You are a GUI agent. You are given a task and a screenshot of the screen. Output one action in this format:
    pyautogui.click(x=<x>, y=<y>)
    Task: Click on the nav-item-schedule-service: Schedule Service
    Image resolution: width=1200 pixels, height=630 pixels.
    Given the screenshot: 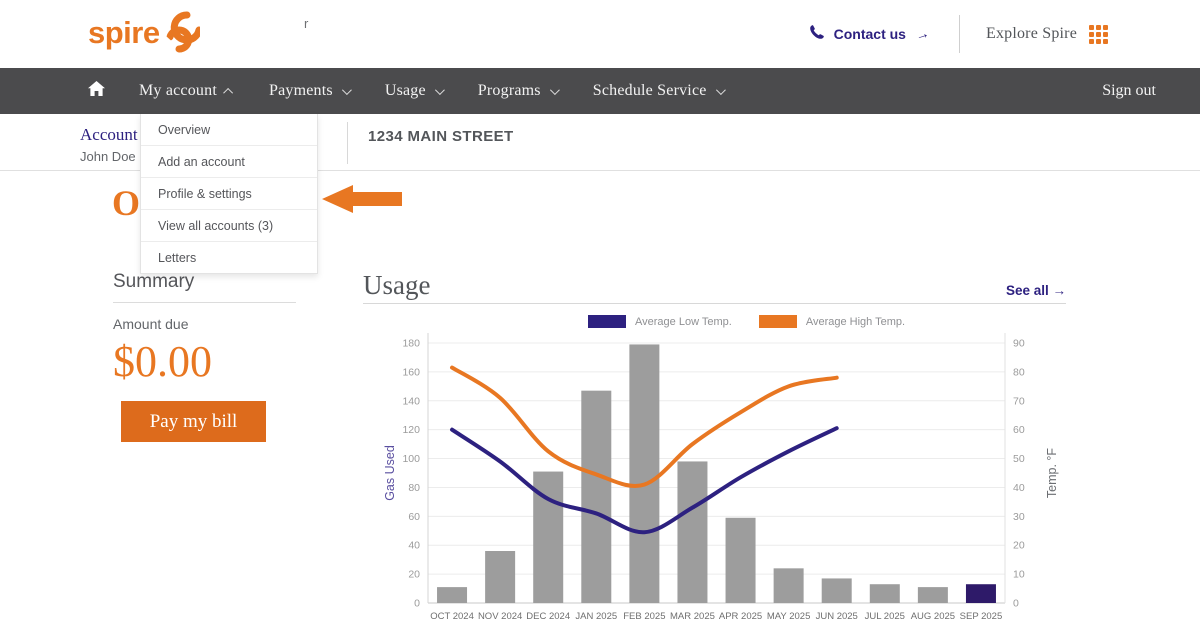 What is the action you would take?
    pyautogui.click(x=659, y=91)
    